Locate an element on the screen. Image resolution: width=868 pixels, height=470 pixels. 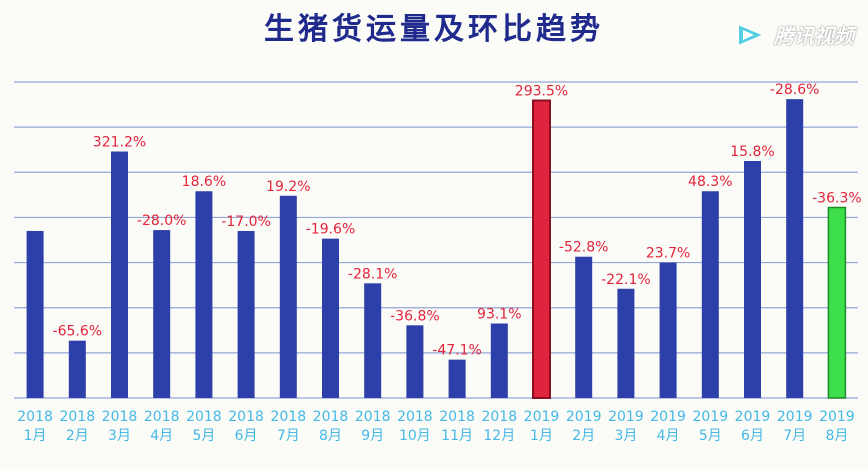
x-tick-month: 12月 is located at coordinates (499, 436).